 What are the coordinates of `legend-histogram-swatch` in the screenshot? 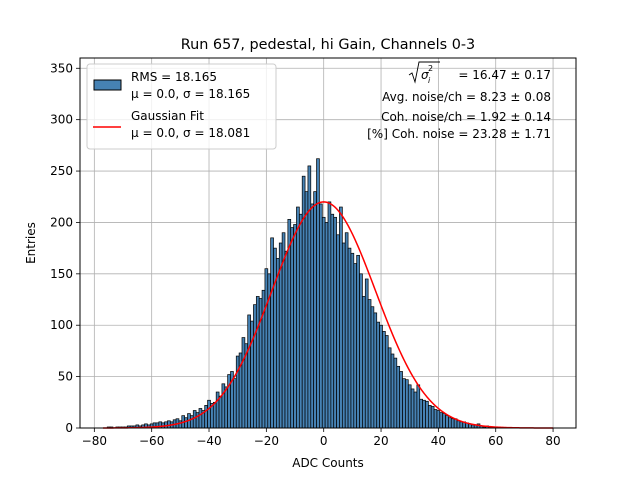 It's located at (107, 85).